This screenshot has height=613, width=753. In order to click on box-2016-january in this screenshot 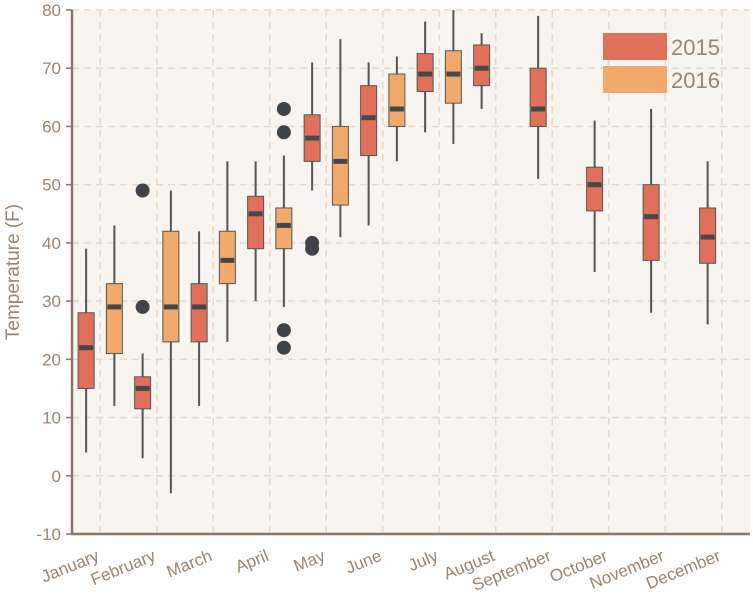, I will do `click(114, 319)`.